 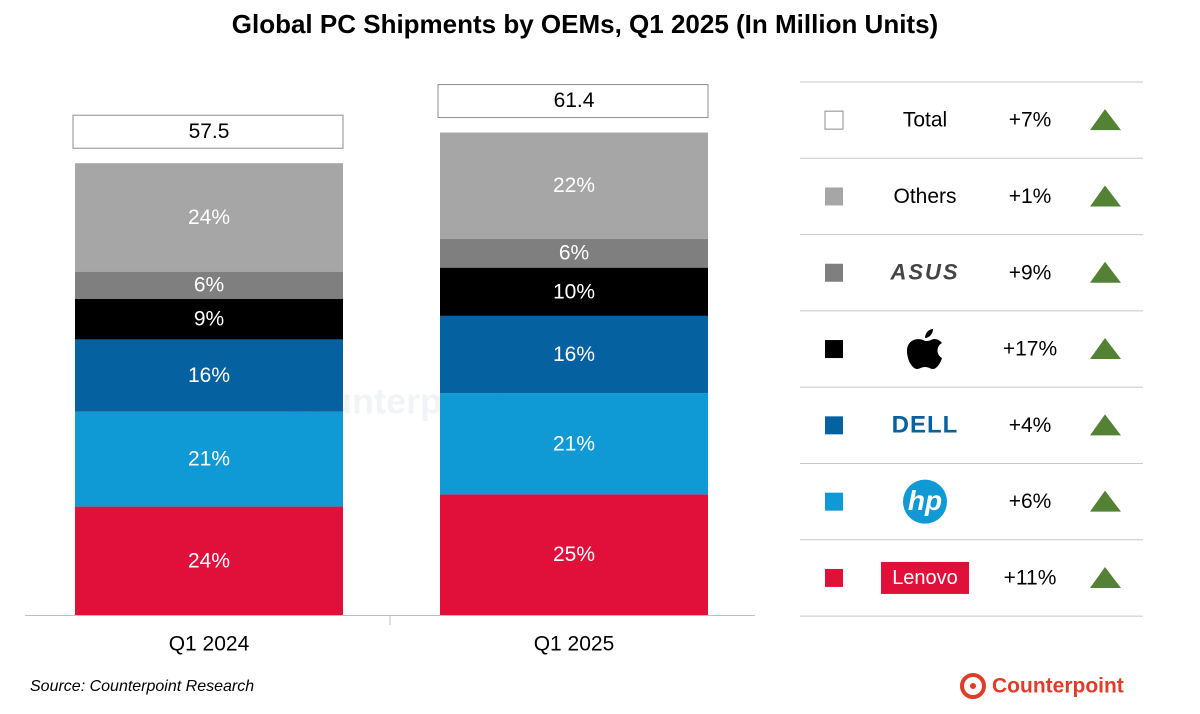 I want to click on legend-label: Total, so click(x=925, y=120).